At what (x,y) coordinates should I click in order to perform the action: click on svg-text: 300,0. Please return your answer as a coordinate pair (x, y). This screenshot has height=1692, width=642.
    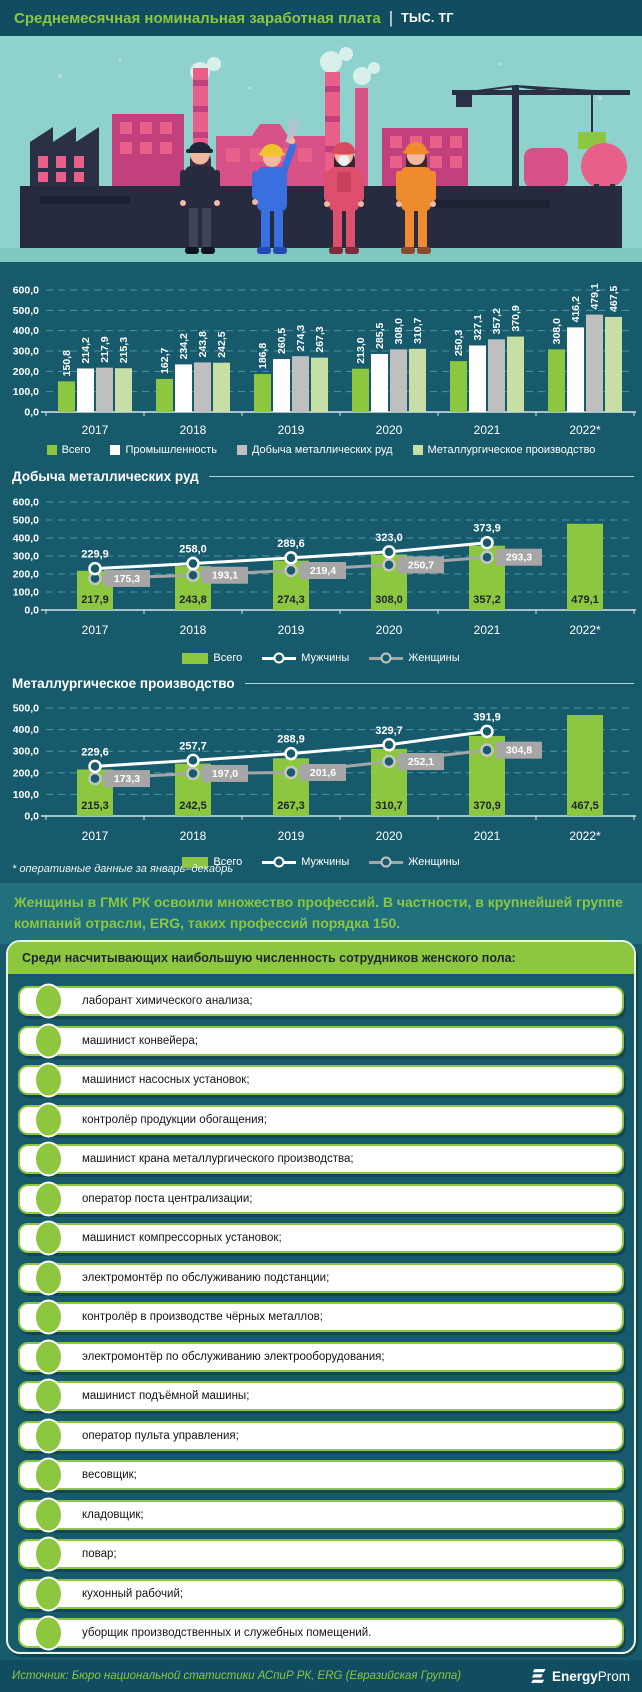
    Looking at the image, I should click on (26, 352).